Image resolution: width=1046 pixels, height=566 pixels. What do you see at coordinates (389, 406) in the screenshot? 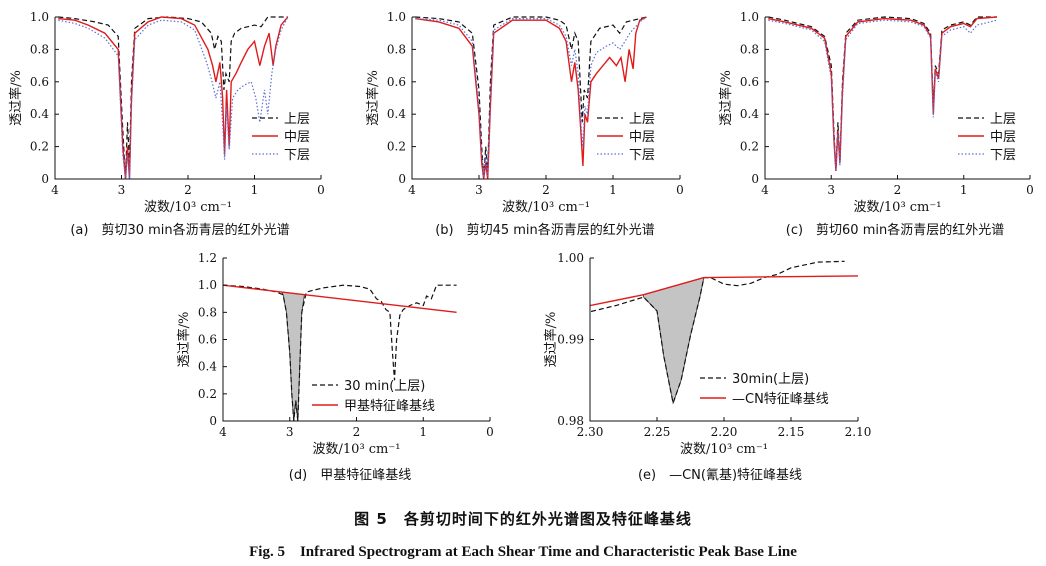
I see `legend-label: 甲基特征峰基线` at bounding box center [389, 406].